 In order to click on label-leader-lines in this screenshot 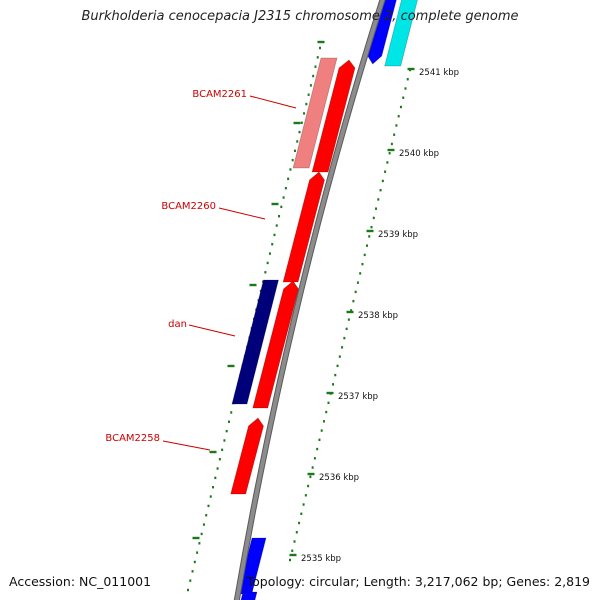, I will do `click(229, 273)`.